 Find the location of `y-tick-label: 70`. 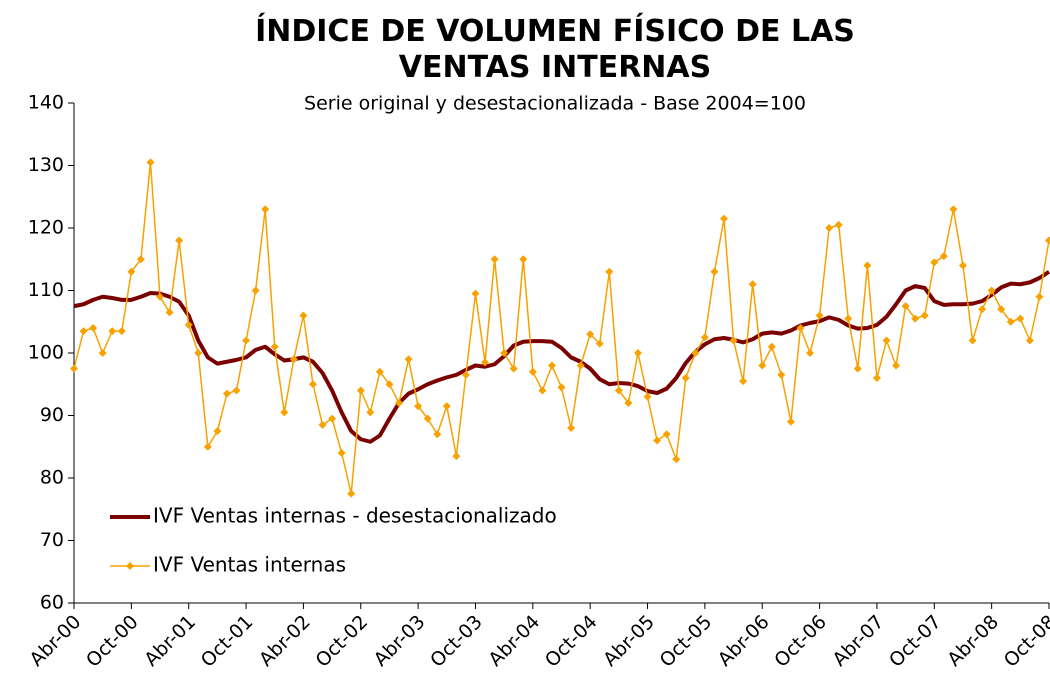

y-tick-label: 70 is located at coordinates (52, 540).